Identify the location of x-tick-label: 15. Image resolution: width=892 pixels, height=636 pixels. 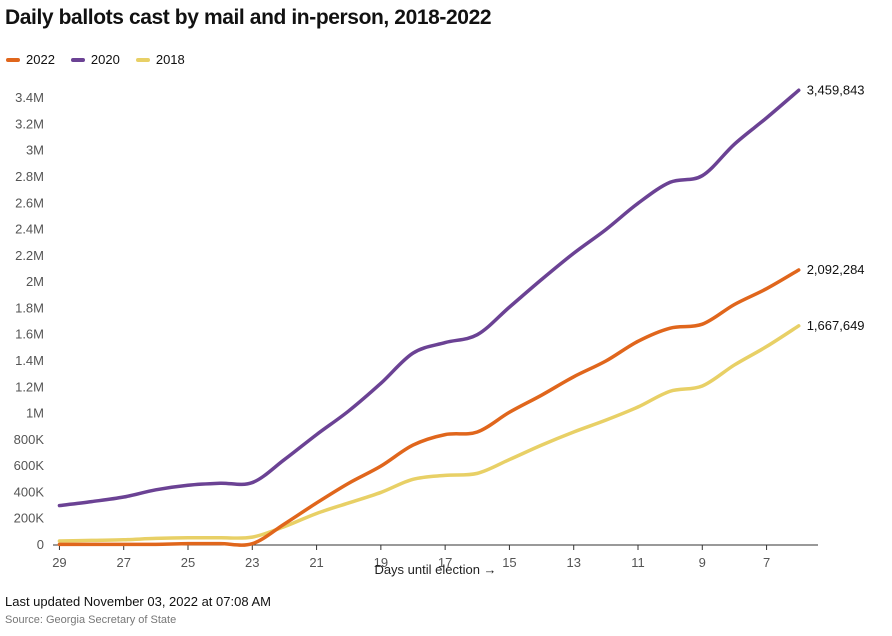
(509, 562).